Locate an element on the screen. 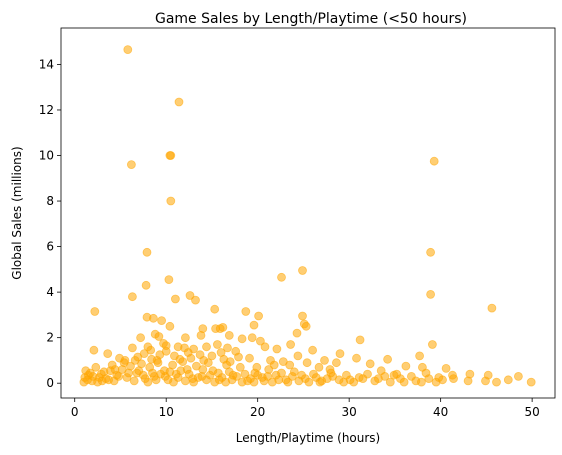 This screenshot has height=455, width=562. x-tick-label: 30 is located at coordinates (349, 412).